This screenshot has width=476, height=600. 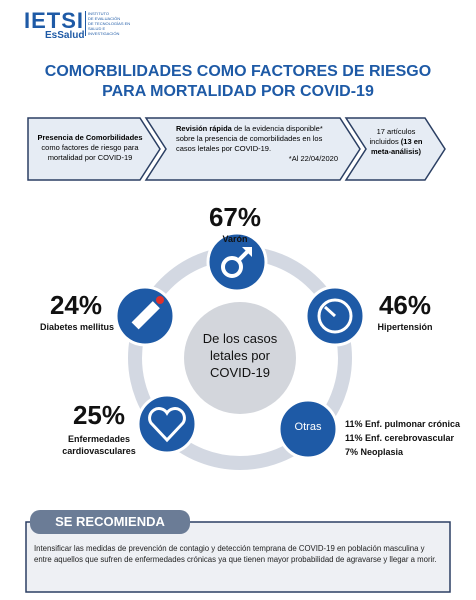 I want to click on percent: 25%, so click(x=99, y=415).